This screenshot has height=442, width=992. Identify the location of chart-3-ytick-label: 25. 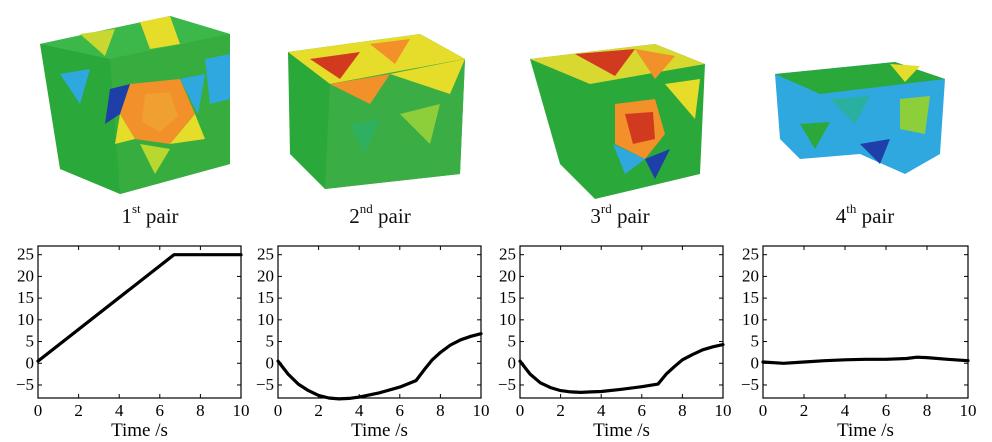
(507, 254).